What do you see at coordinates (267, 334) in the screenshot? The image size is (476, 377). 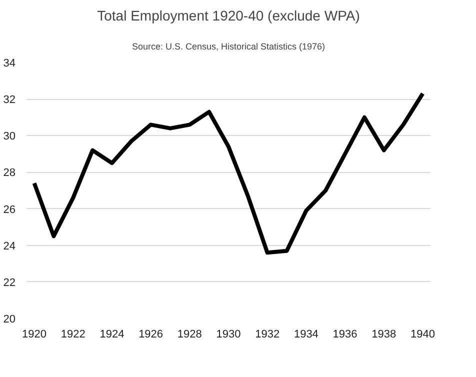 I see `x-tick-label: 1932` at bounding box center [267, 334].